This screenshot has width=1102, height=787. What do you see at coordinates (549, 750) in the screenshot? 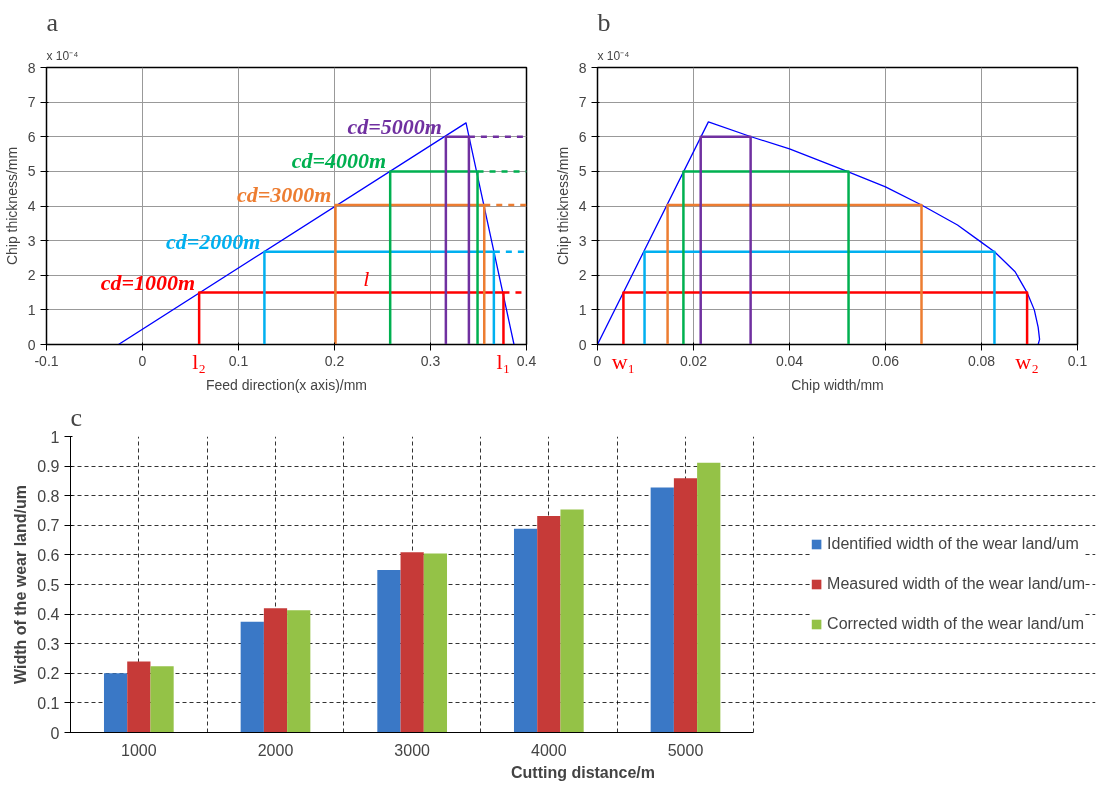
I see `x-tick-label: 4000` at bounding box center [549, 750].